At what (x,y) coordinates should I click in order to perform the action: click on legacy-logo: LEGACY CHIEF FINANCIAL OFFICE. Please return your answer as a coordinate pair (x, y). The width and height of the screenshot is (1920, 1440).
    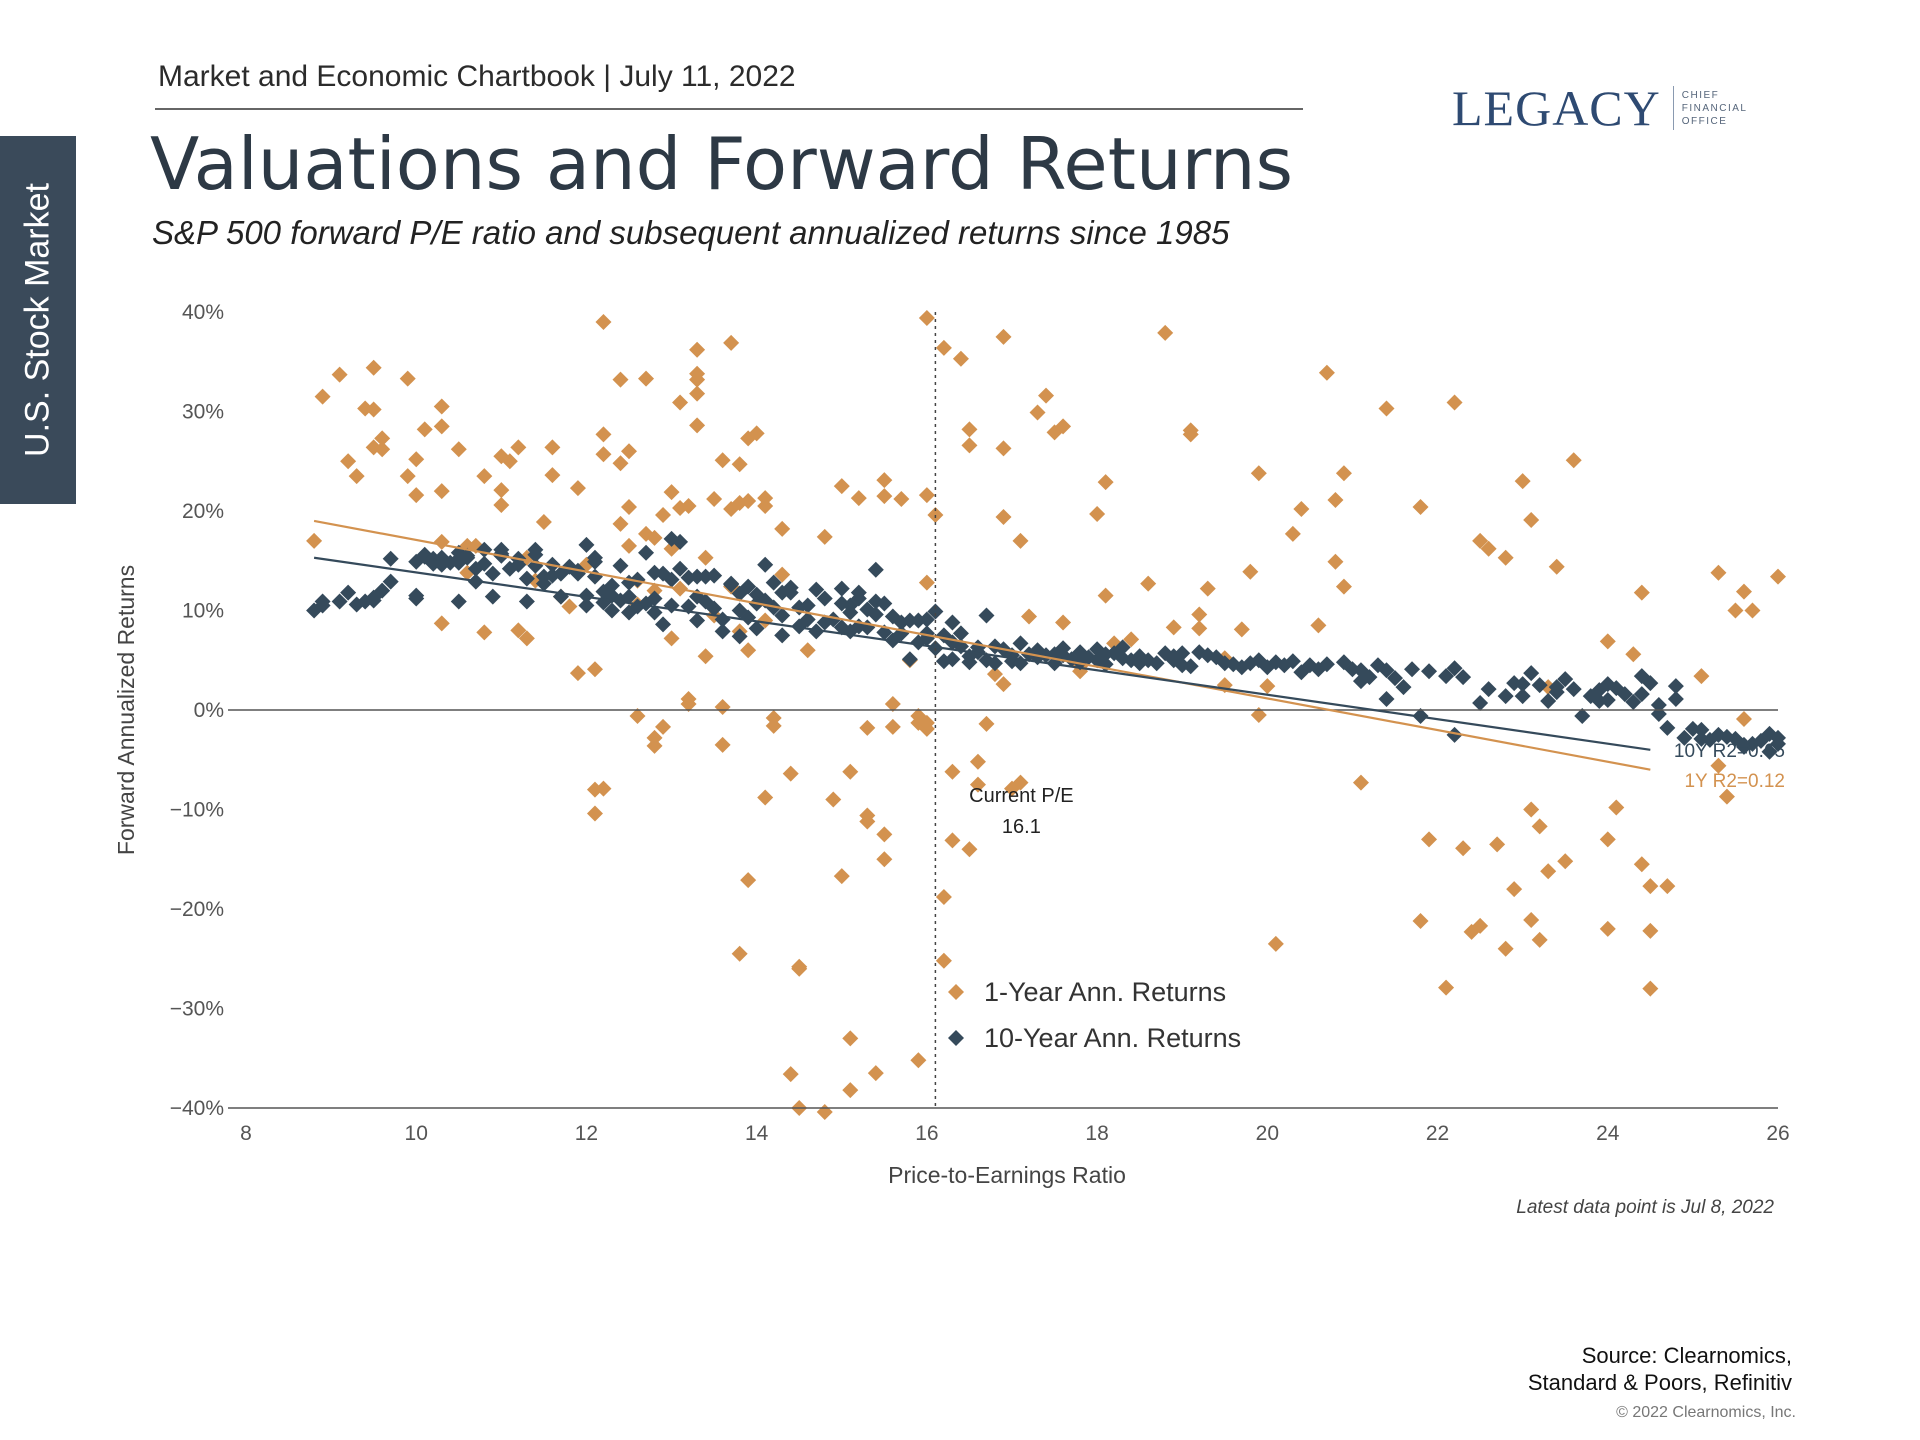
    Looking at the image, I should click on (1600, 108).